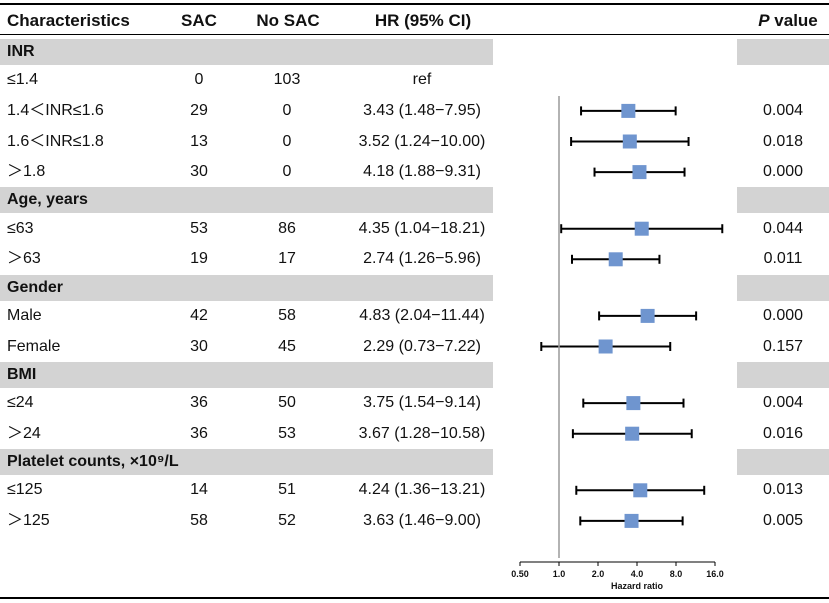  Describe the element at coordinates (287, 315) in the screenshot. I see `row-no-sac: 58` at that location.